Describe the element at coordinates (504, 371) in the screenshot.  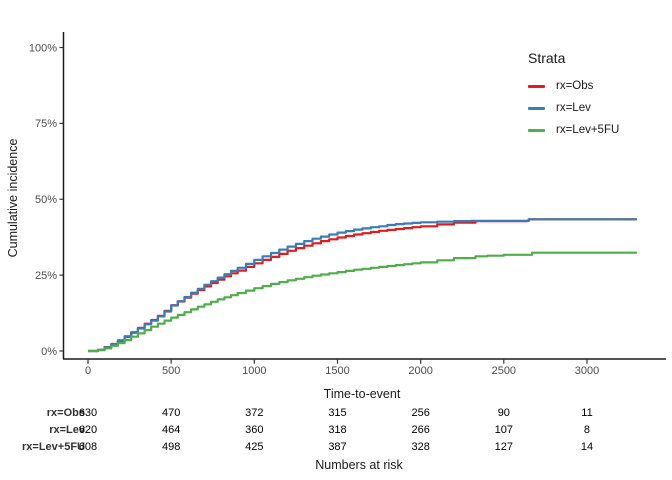
I see `x-tick-label: 2500` at that location.